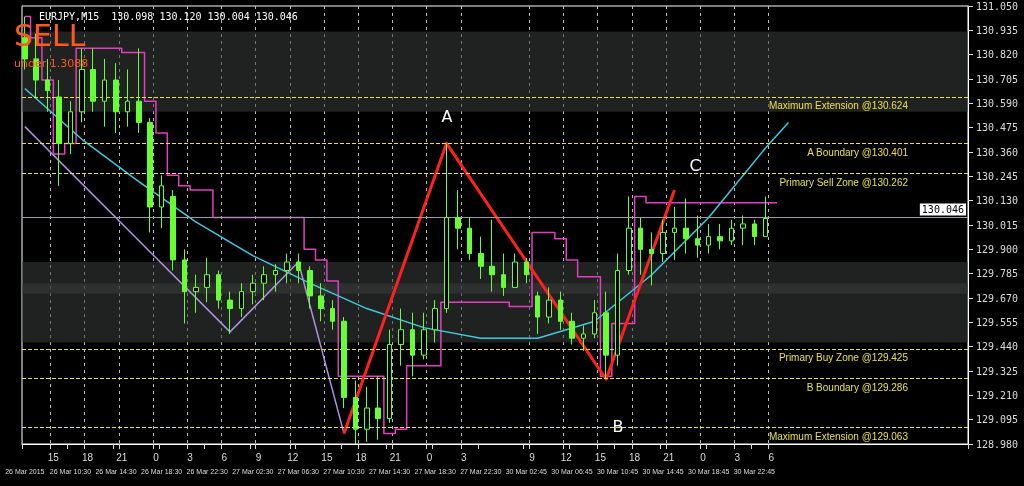  What do you see at coordinates (997, 420) in the screenshot?
I see `y-tick-label: 129.095` at bounding box center [997, 420].